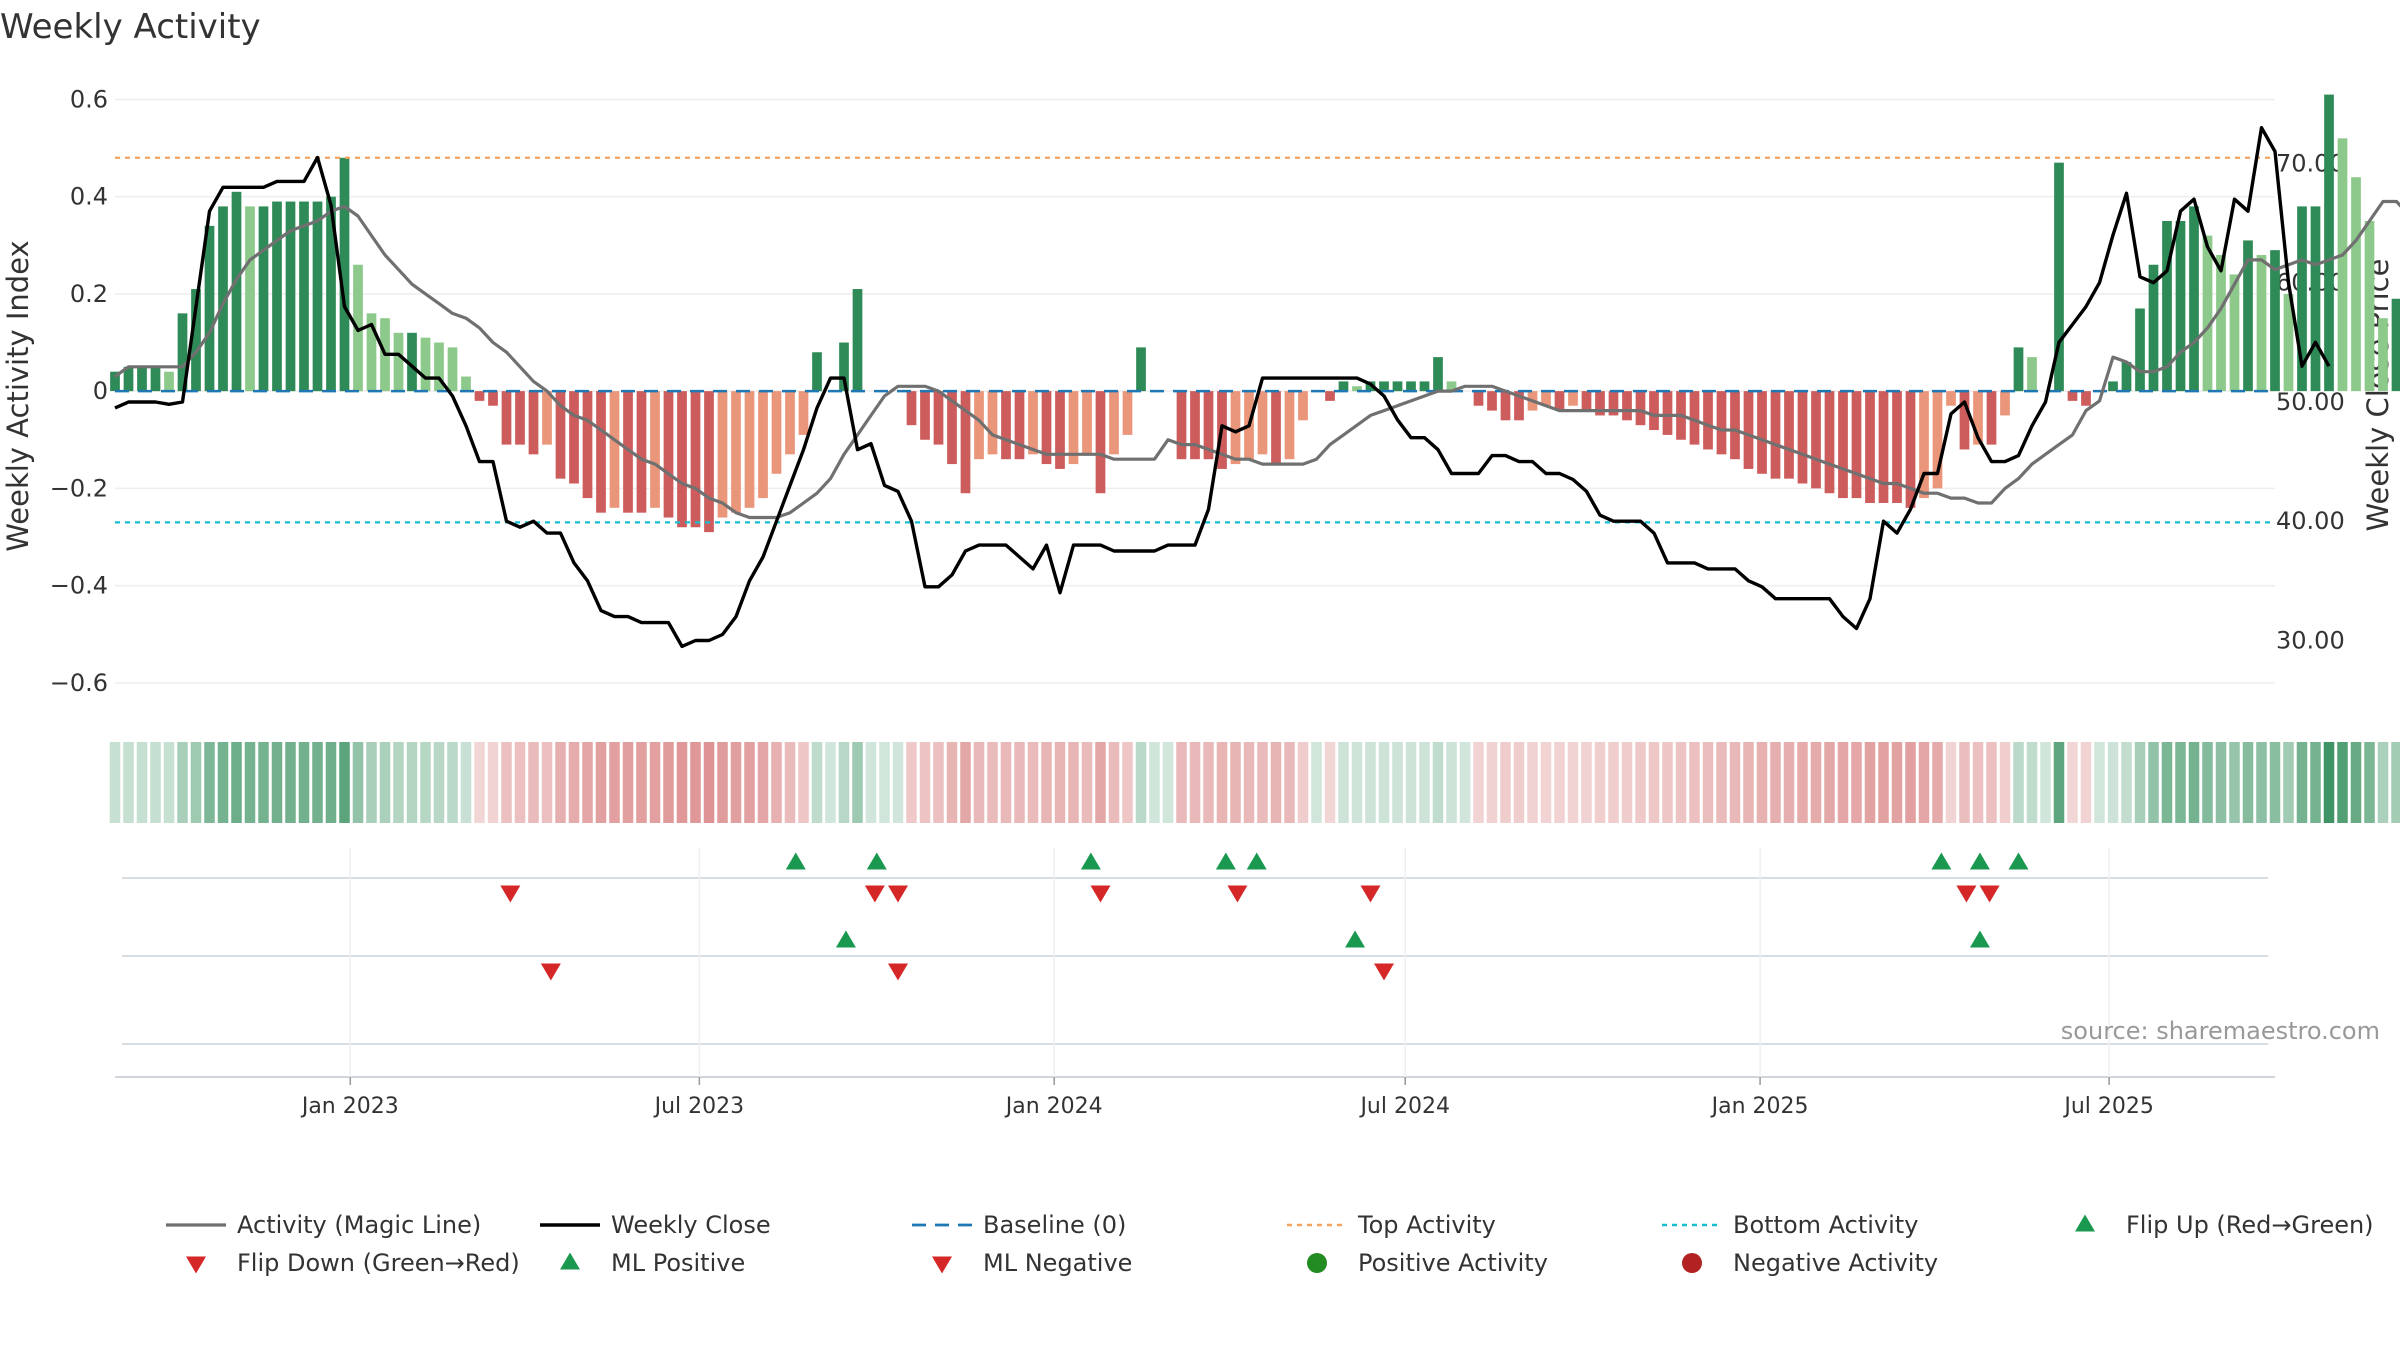 This screenshot has width=2400, height=1354. Describe the element at coordinates (100, 391) in the screenshot. I see `y-tick-label-left: 0` at that location.